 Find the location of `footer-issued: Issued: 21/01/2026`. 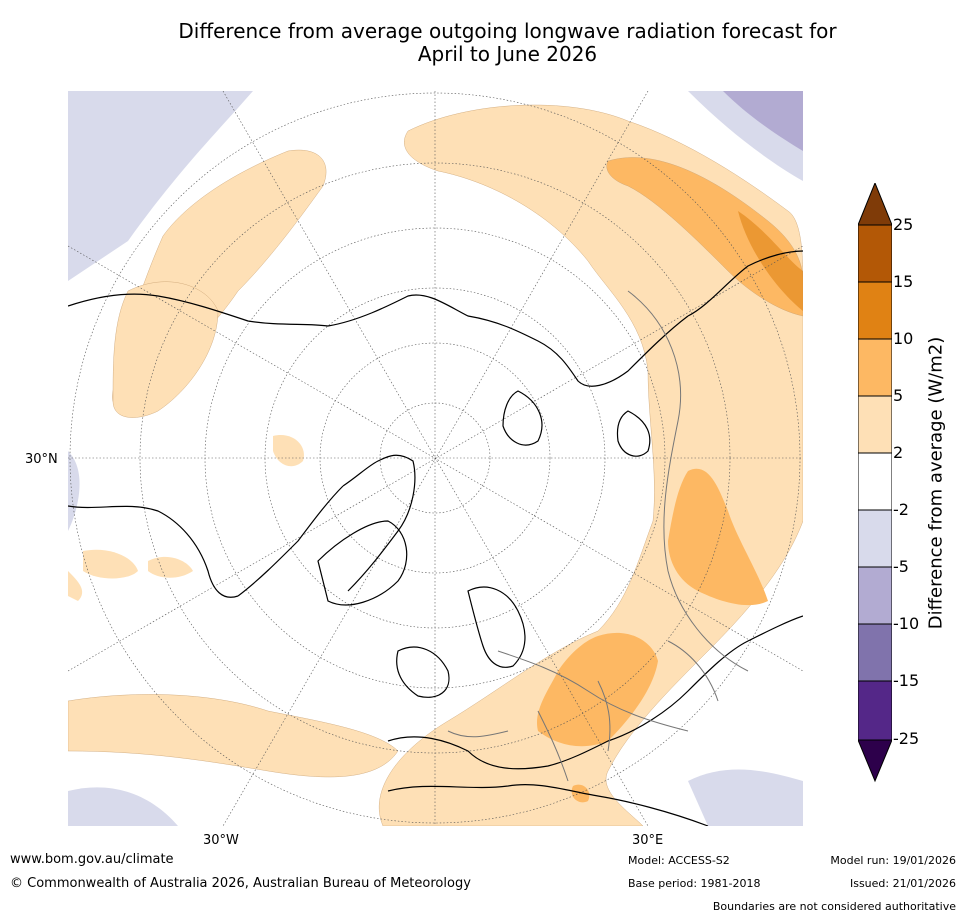

footer-issued: Issued: 21/01/2026 is located at coordinates (902, 883).